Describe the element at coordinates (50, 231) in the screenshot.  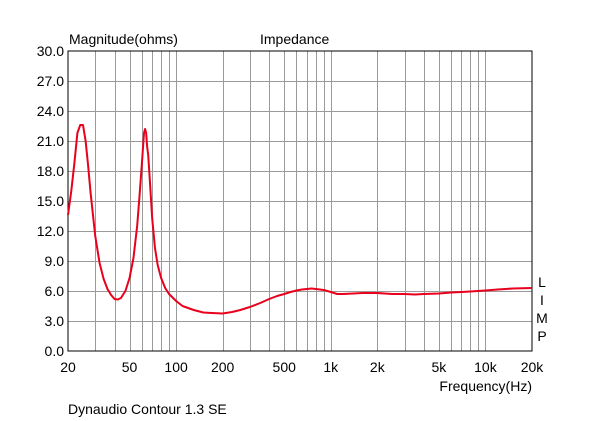
I see `y-tick-label: 12.0` at that location.